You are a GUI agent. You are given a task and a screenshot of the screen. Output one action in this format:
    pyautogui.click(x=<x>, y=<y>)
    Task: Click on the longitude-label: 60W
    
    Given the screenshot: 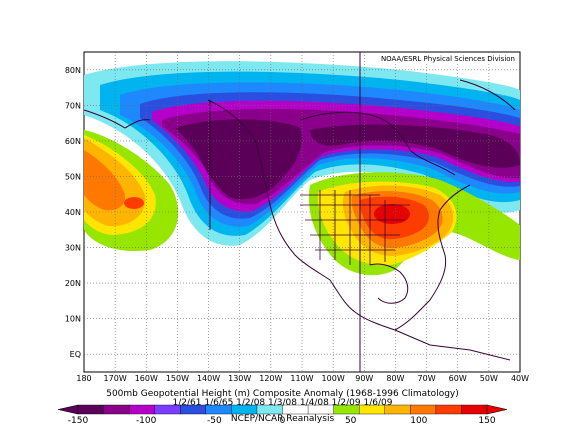 What is the action you would take?
    pyautogui.click(x=458, y=378)
    